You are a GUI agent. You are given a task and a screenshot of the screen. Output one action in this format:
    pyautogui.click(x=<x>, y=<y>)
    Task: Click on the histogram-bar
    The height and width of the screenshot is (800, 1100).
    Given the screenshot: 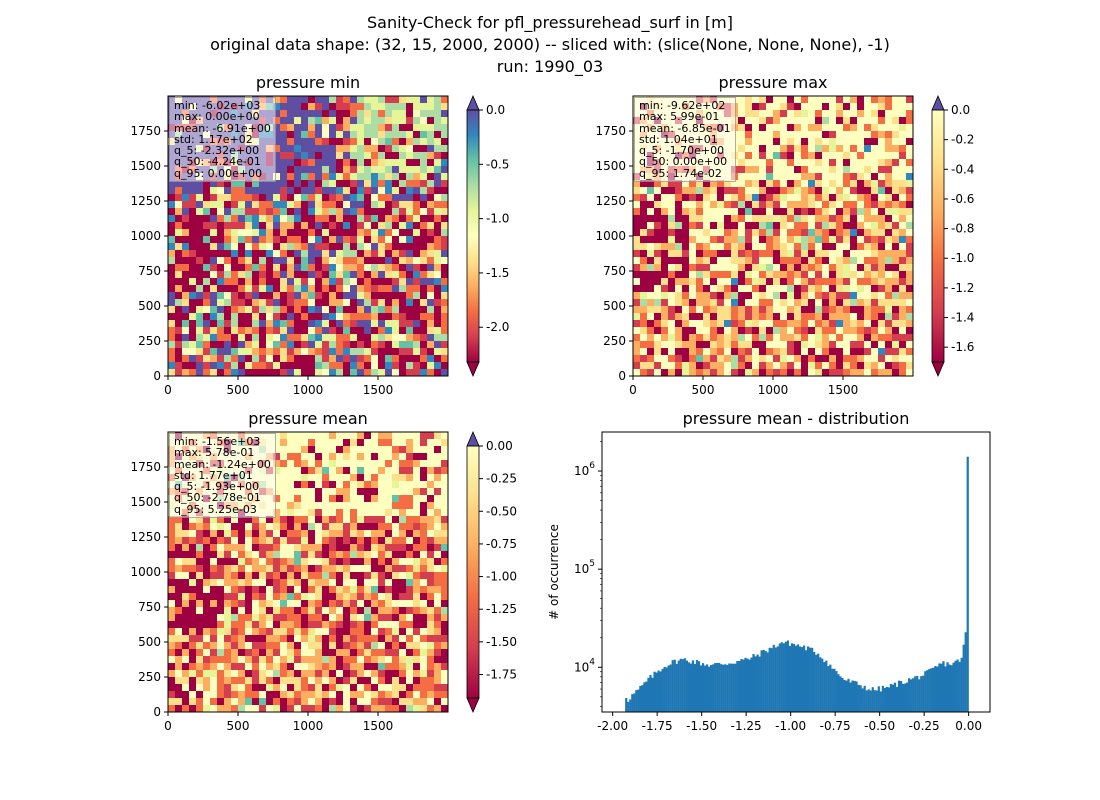 What is the action you would take?
    pyautogui.click(x=725, y=688)
    